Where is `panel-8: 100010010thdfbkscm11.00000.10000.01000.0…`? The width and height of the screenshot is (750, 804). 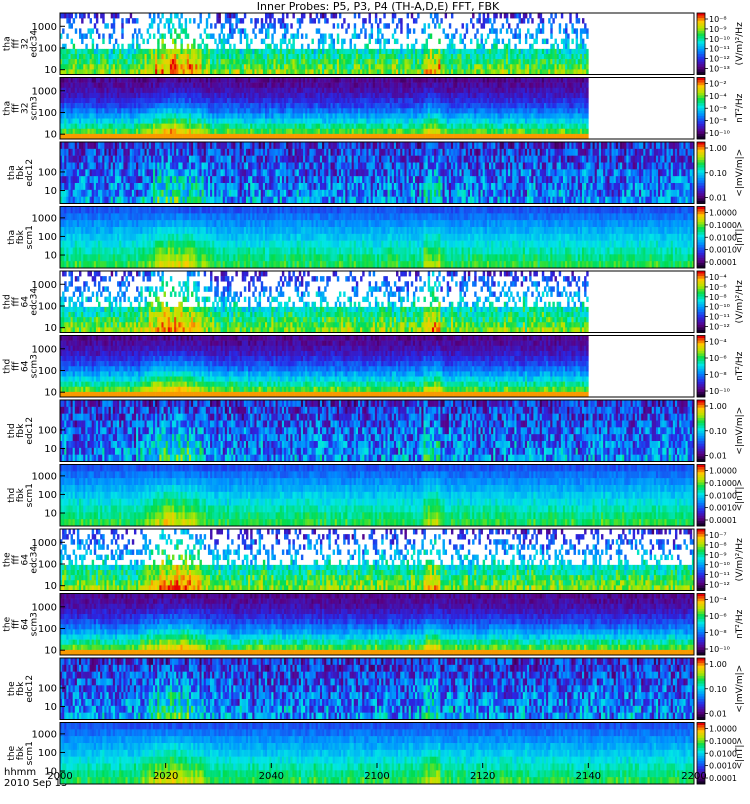 panel-8: 100010010thdfbkscm11.00000.10000.01000.0… is located at coordinates (376, 496).